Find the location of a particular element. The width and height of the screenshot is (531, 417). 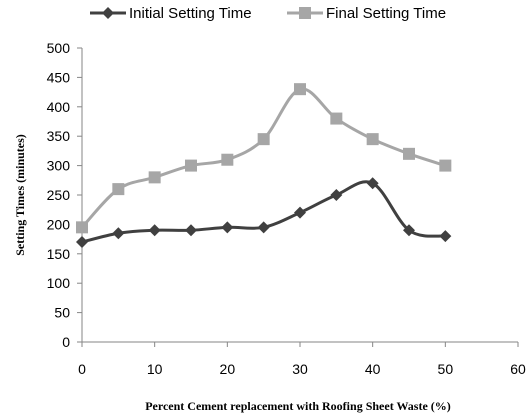

x-tick-label: 20 is located at coordinates (228, 369).